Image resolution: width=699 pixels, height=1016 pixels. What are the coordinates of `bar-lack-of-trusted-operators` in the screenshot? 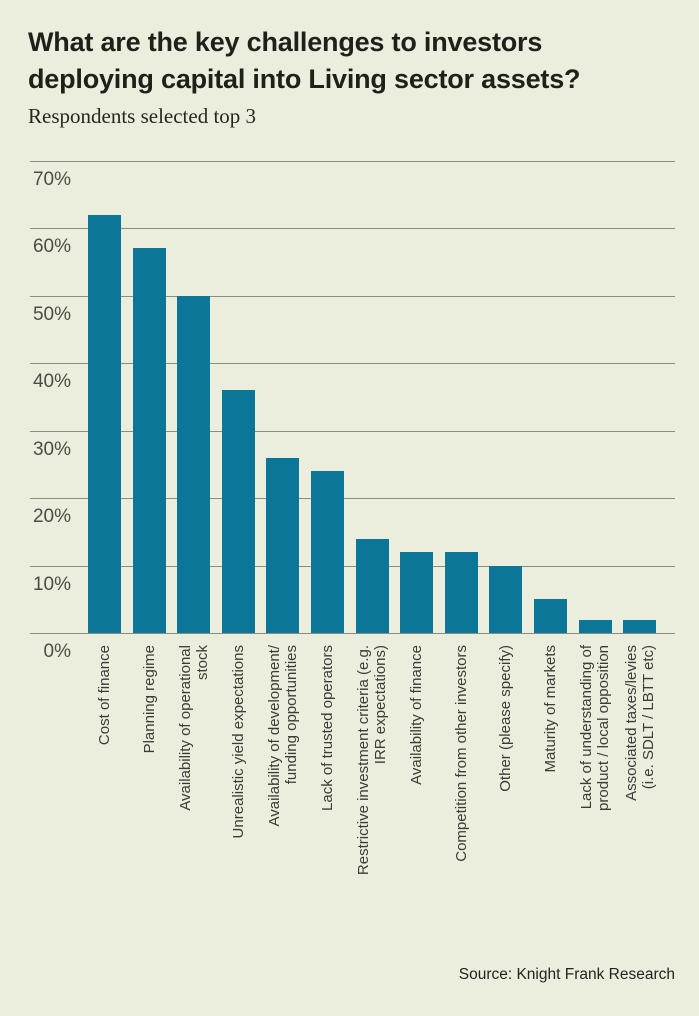 It's located at (327, 552).